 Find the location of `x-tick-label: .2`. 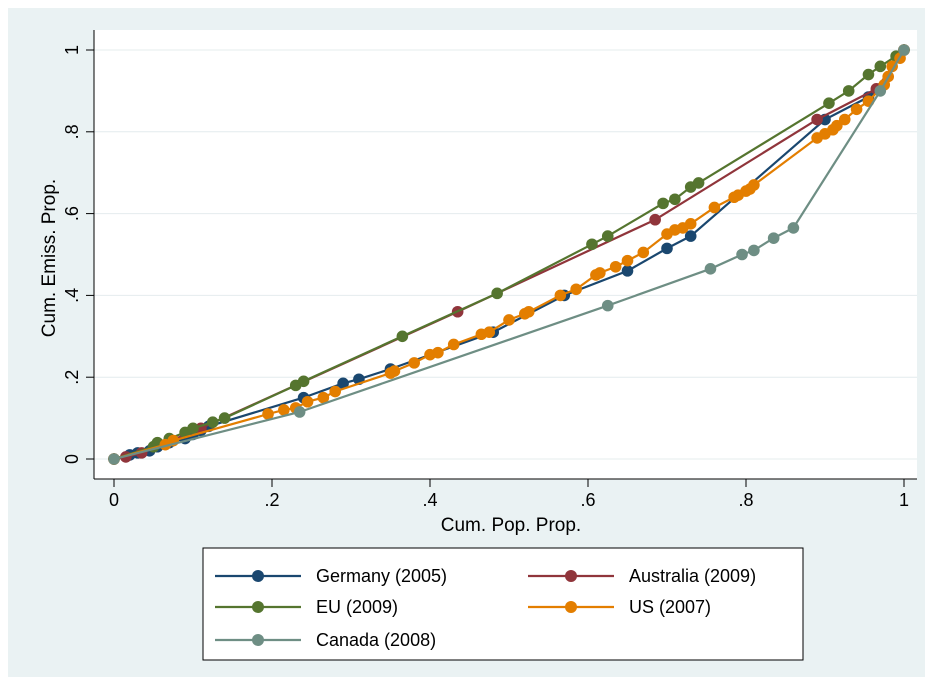

x-tick-label: .2 is located at coordinates (271, 500).